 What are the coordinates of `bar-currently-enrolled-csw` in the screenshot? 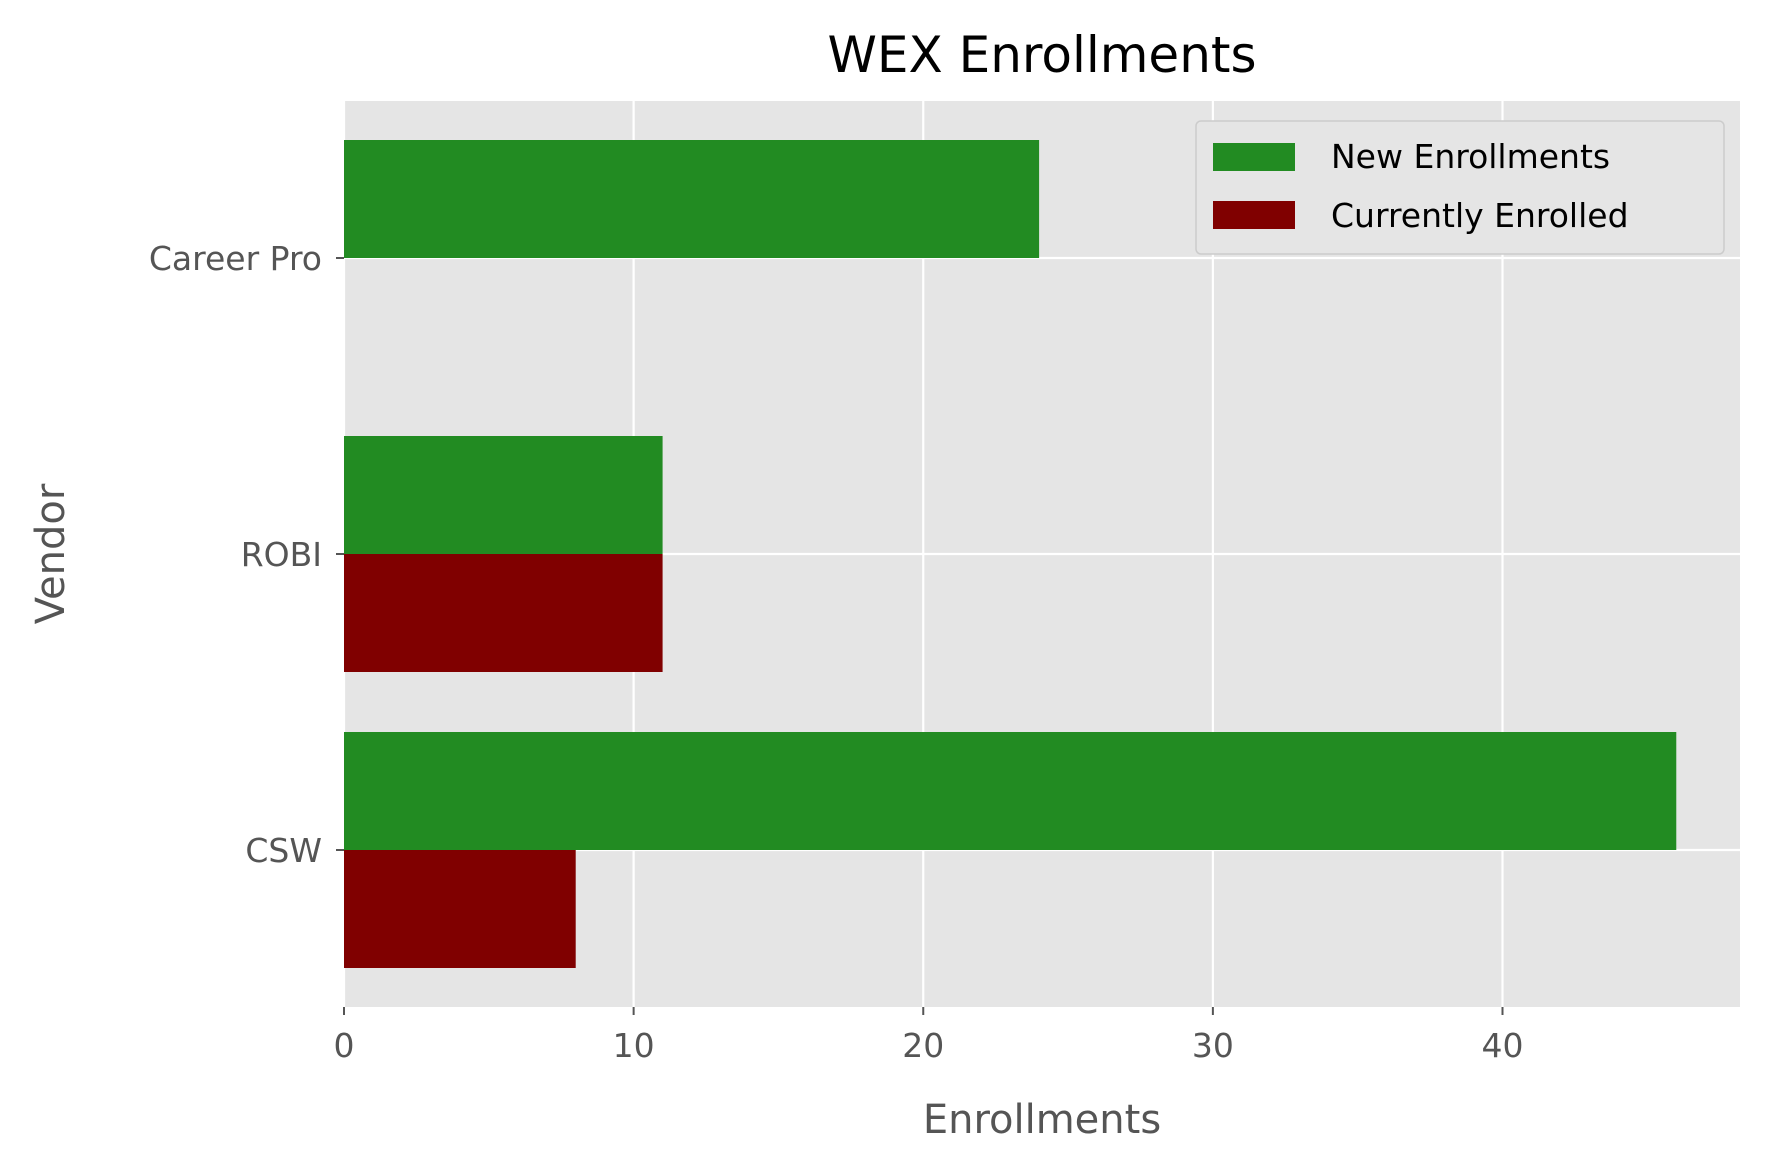 It's located at (460, 909).